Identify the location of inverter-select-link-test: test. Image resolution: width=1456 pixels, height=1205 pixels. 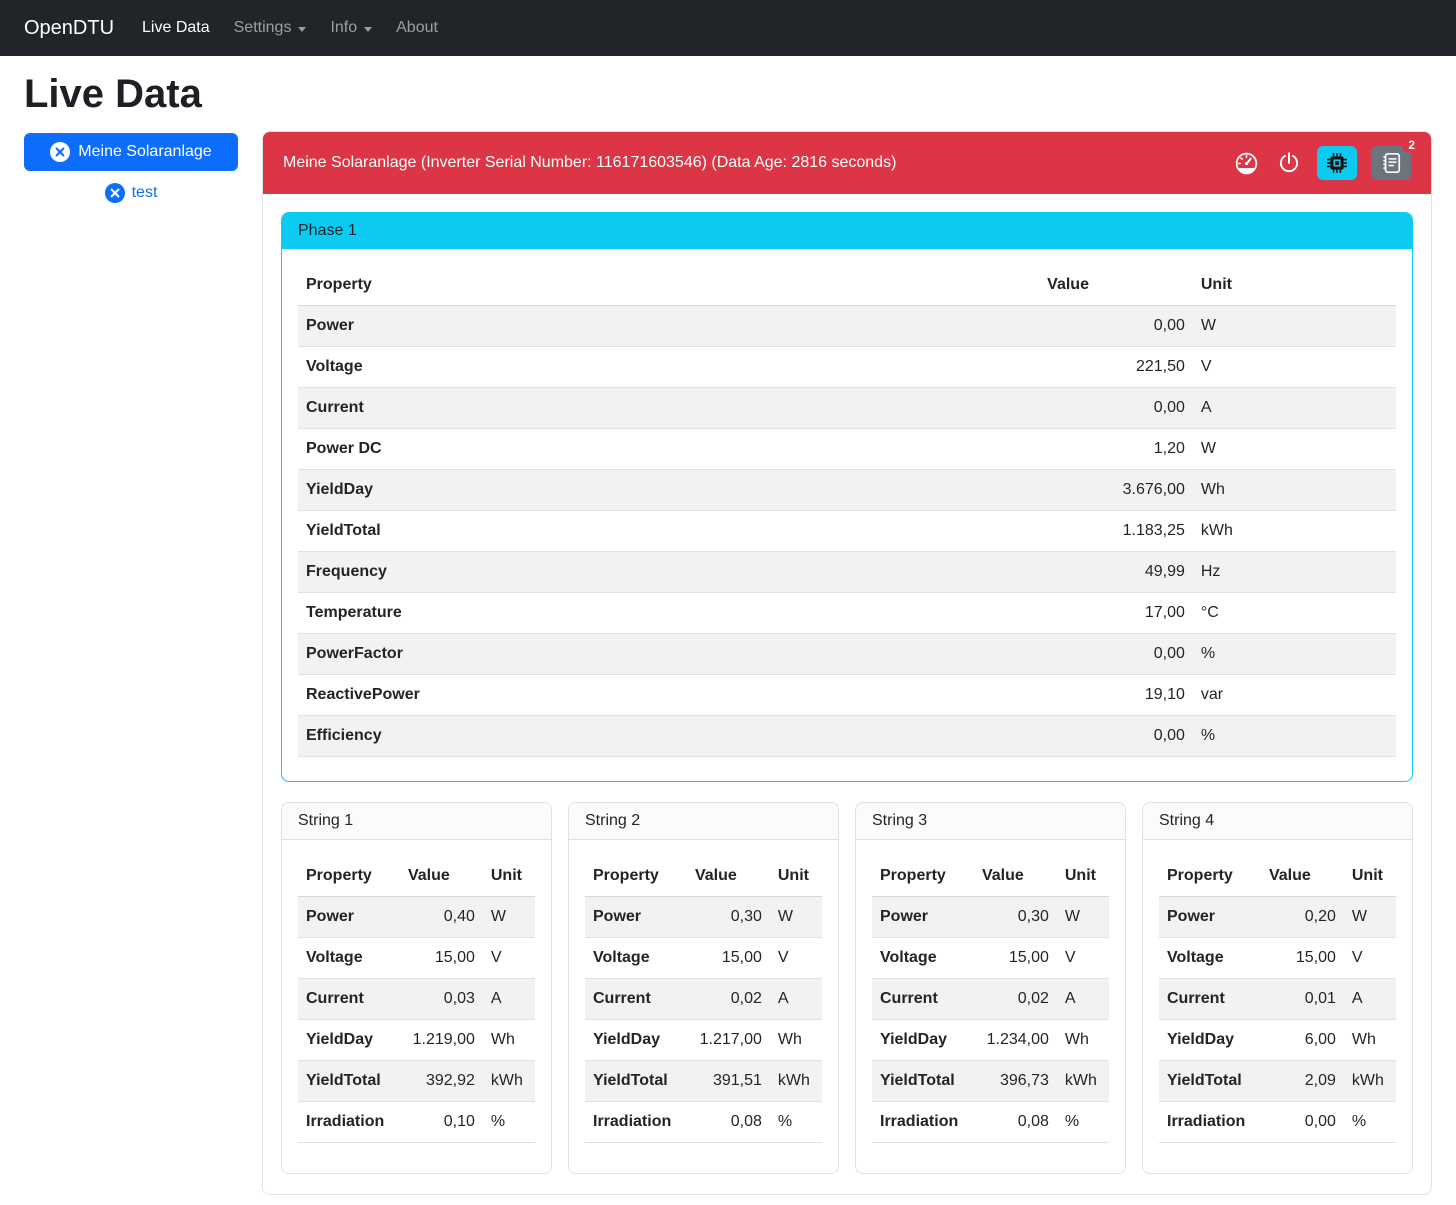
(131, 193).